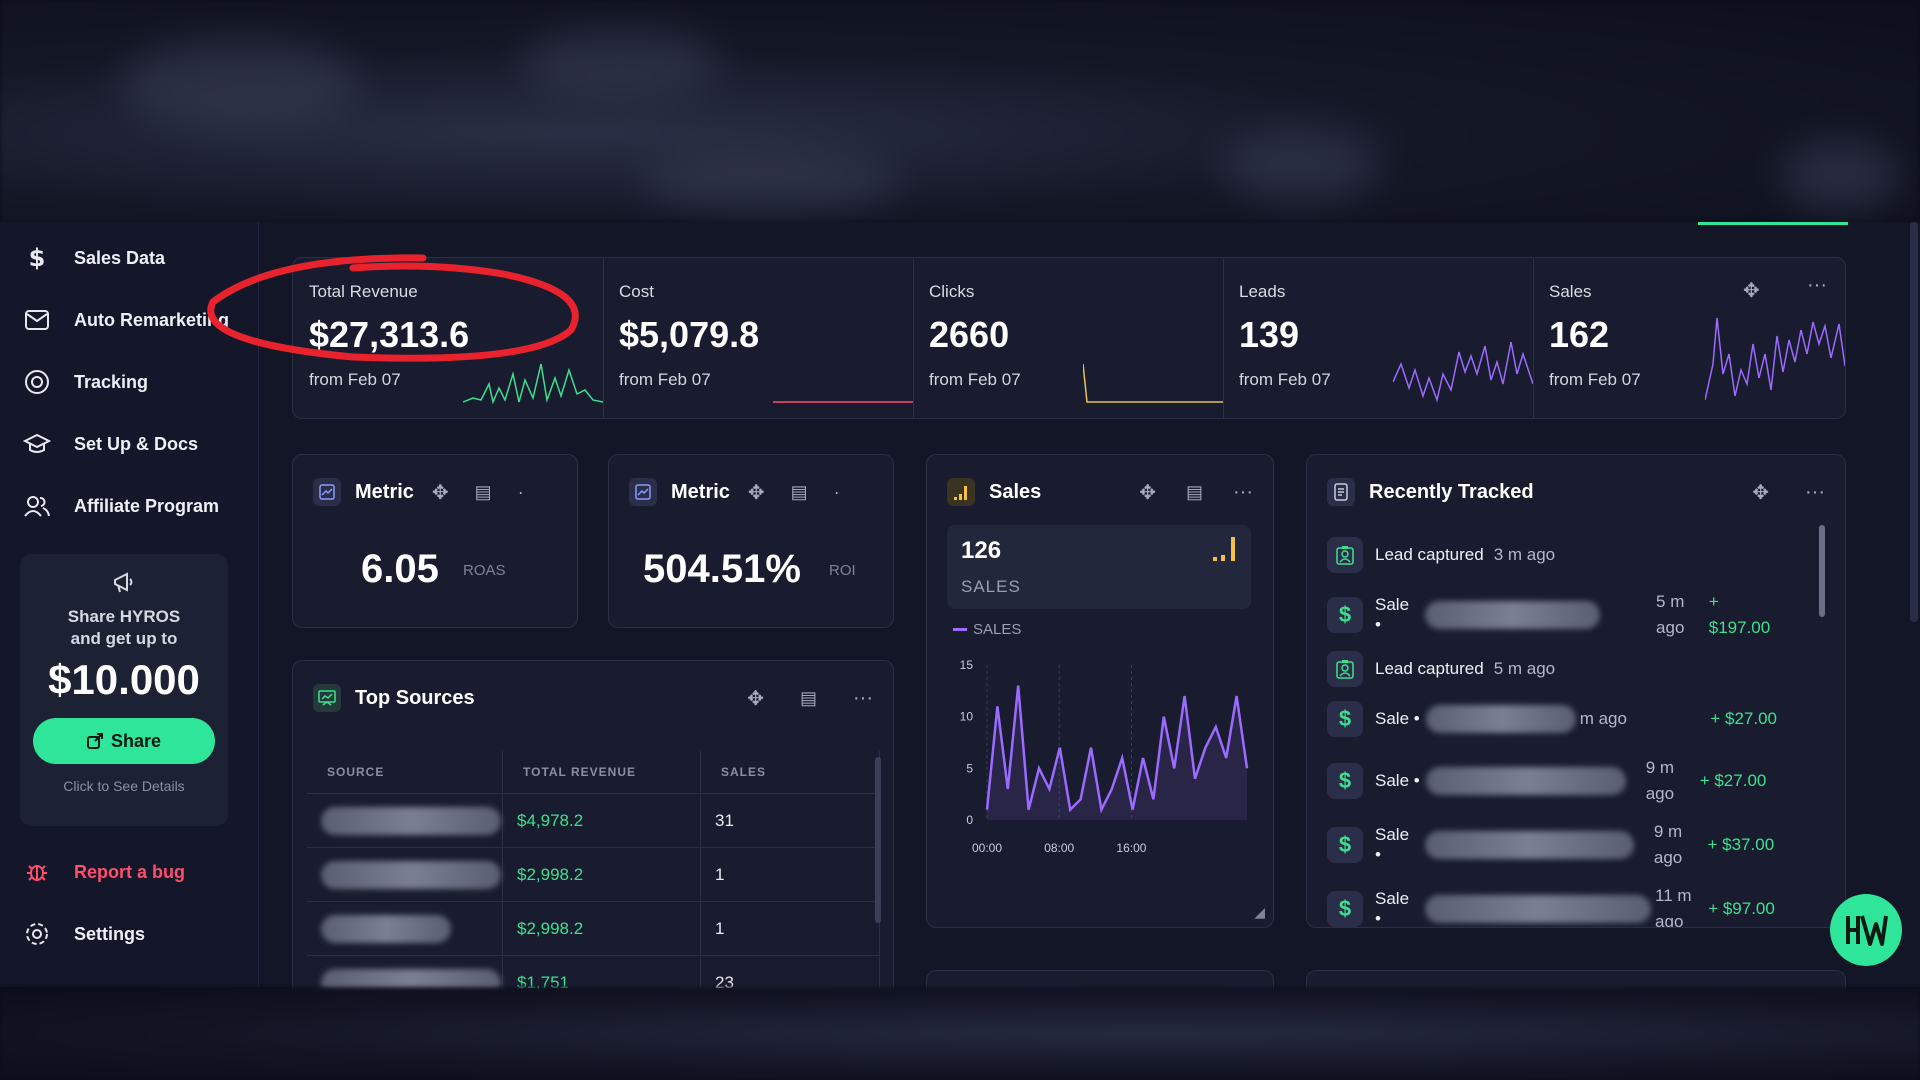 Image resolution: width=1920 pixels, height=1080 pixels. I want to click on event-amount: + $37.00, so click(1741, 844).